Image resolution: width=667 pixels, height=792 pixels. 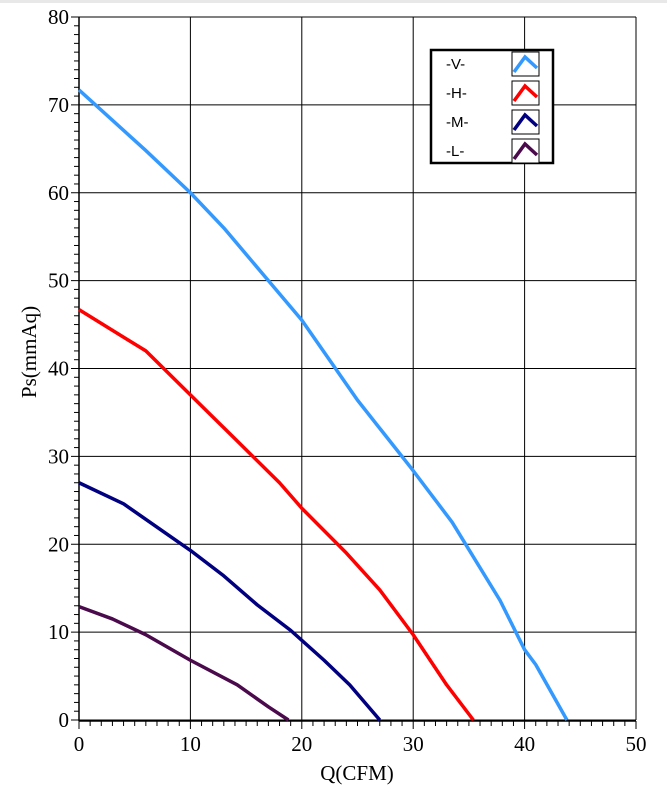 I want to click on legend-label: -M-, so click(x=457, y=122).